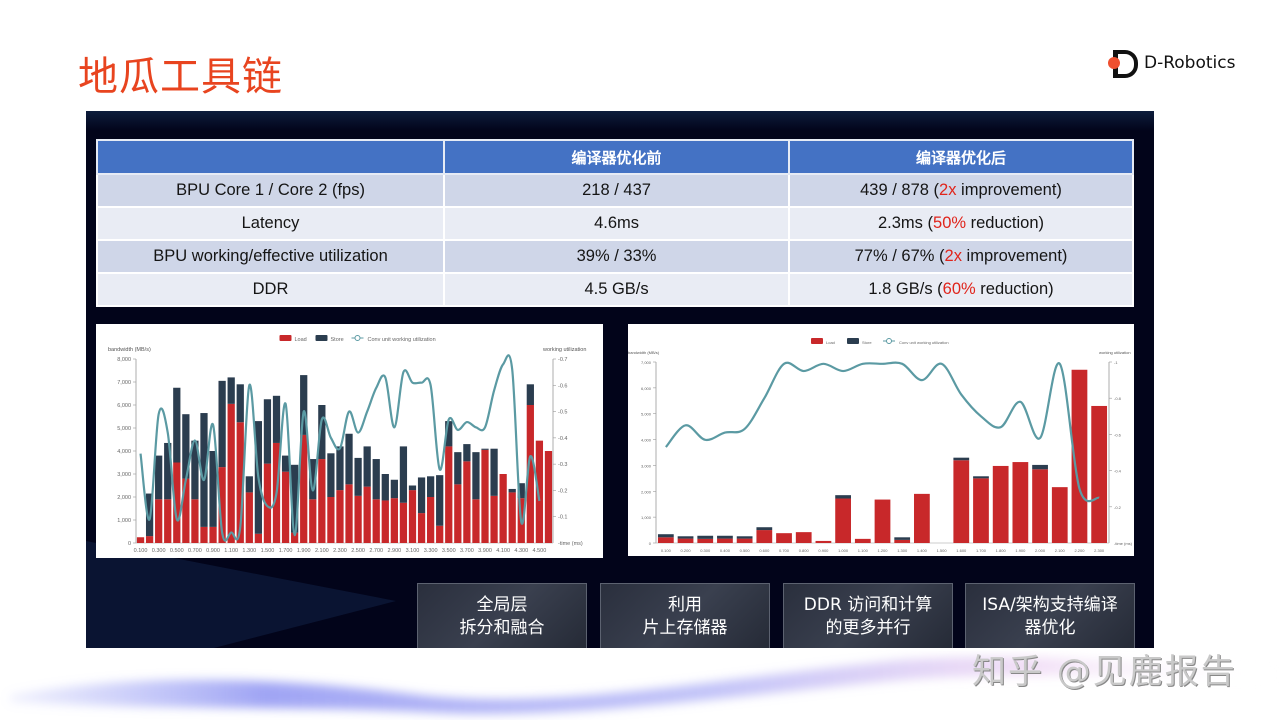 This screenshot has height=720, width=1280. Describe the element at coordinates (686, 550) in the screenshot. I see `svg-text: 0.200` at that location.